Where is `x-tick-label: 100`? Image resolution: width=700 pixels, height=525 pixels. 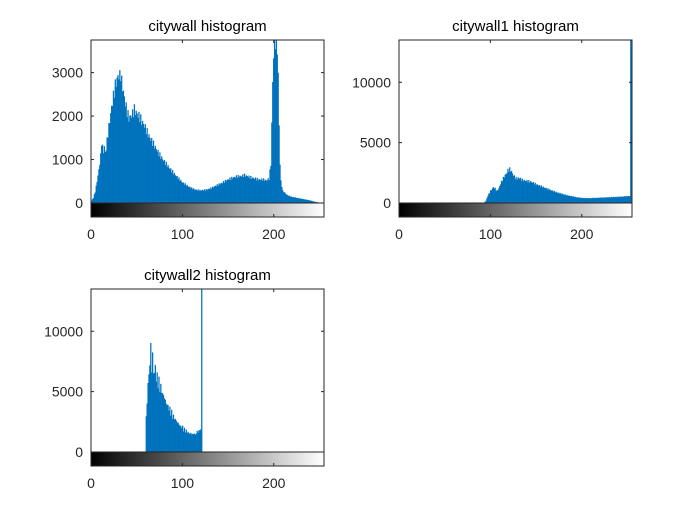
x-tick-label: 100 is located at coordinates (183, 483).